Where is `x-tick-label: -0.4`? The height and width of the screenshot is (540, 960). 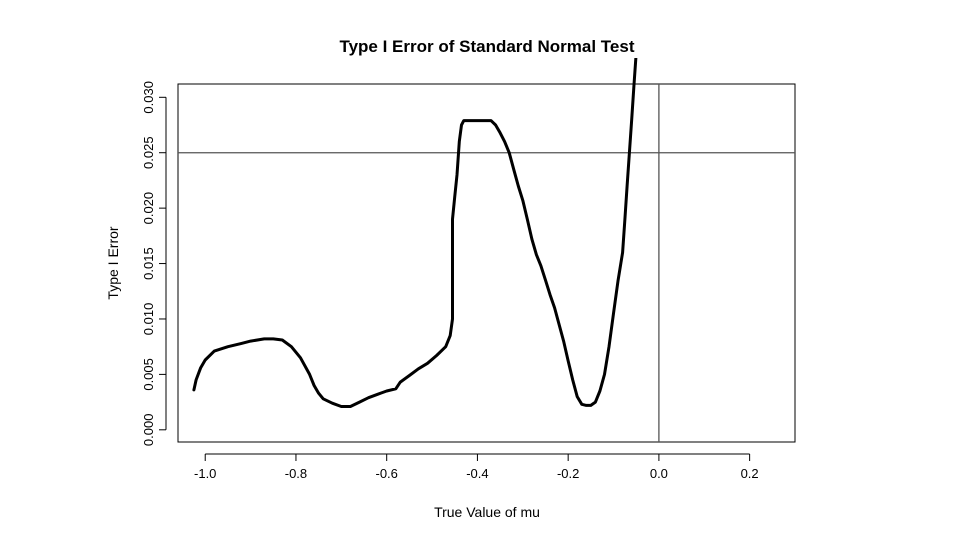
x-tick-label: -0.4 is located at coordinates (477, 473).